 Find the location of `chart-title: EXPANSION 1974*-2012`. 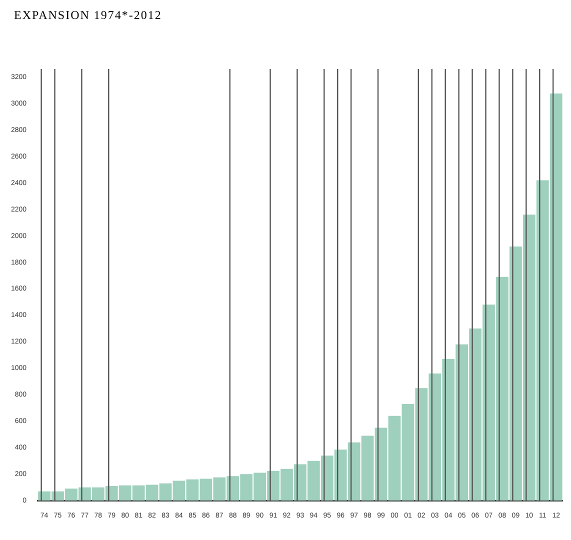

chart-title: EXPANSION 1974*-2012 is located at coordinates (88, 15).